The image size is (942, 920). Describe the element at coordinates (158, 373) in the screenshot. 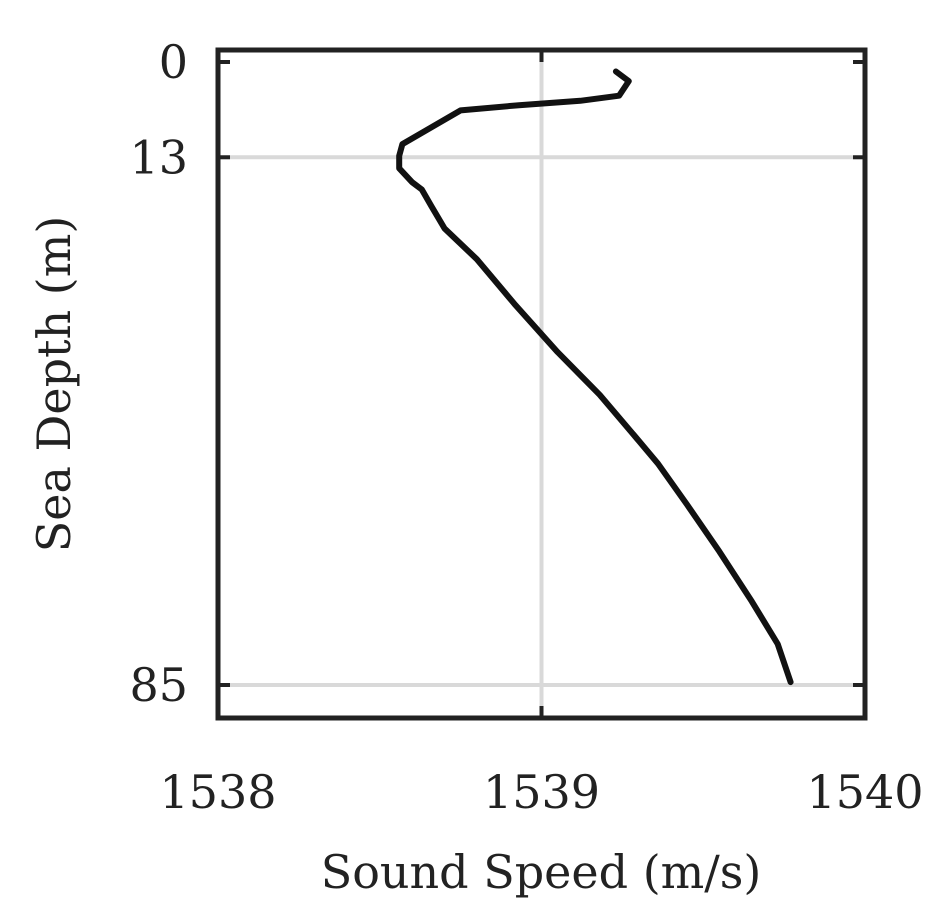

I see `y-tick-labels: 0 13 85` at that location.